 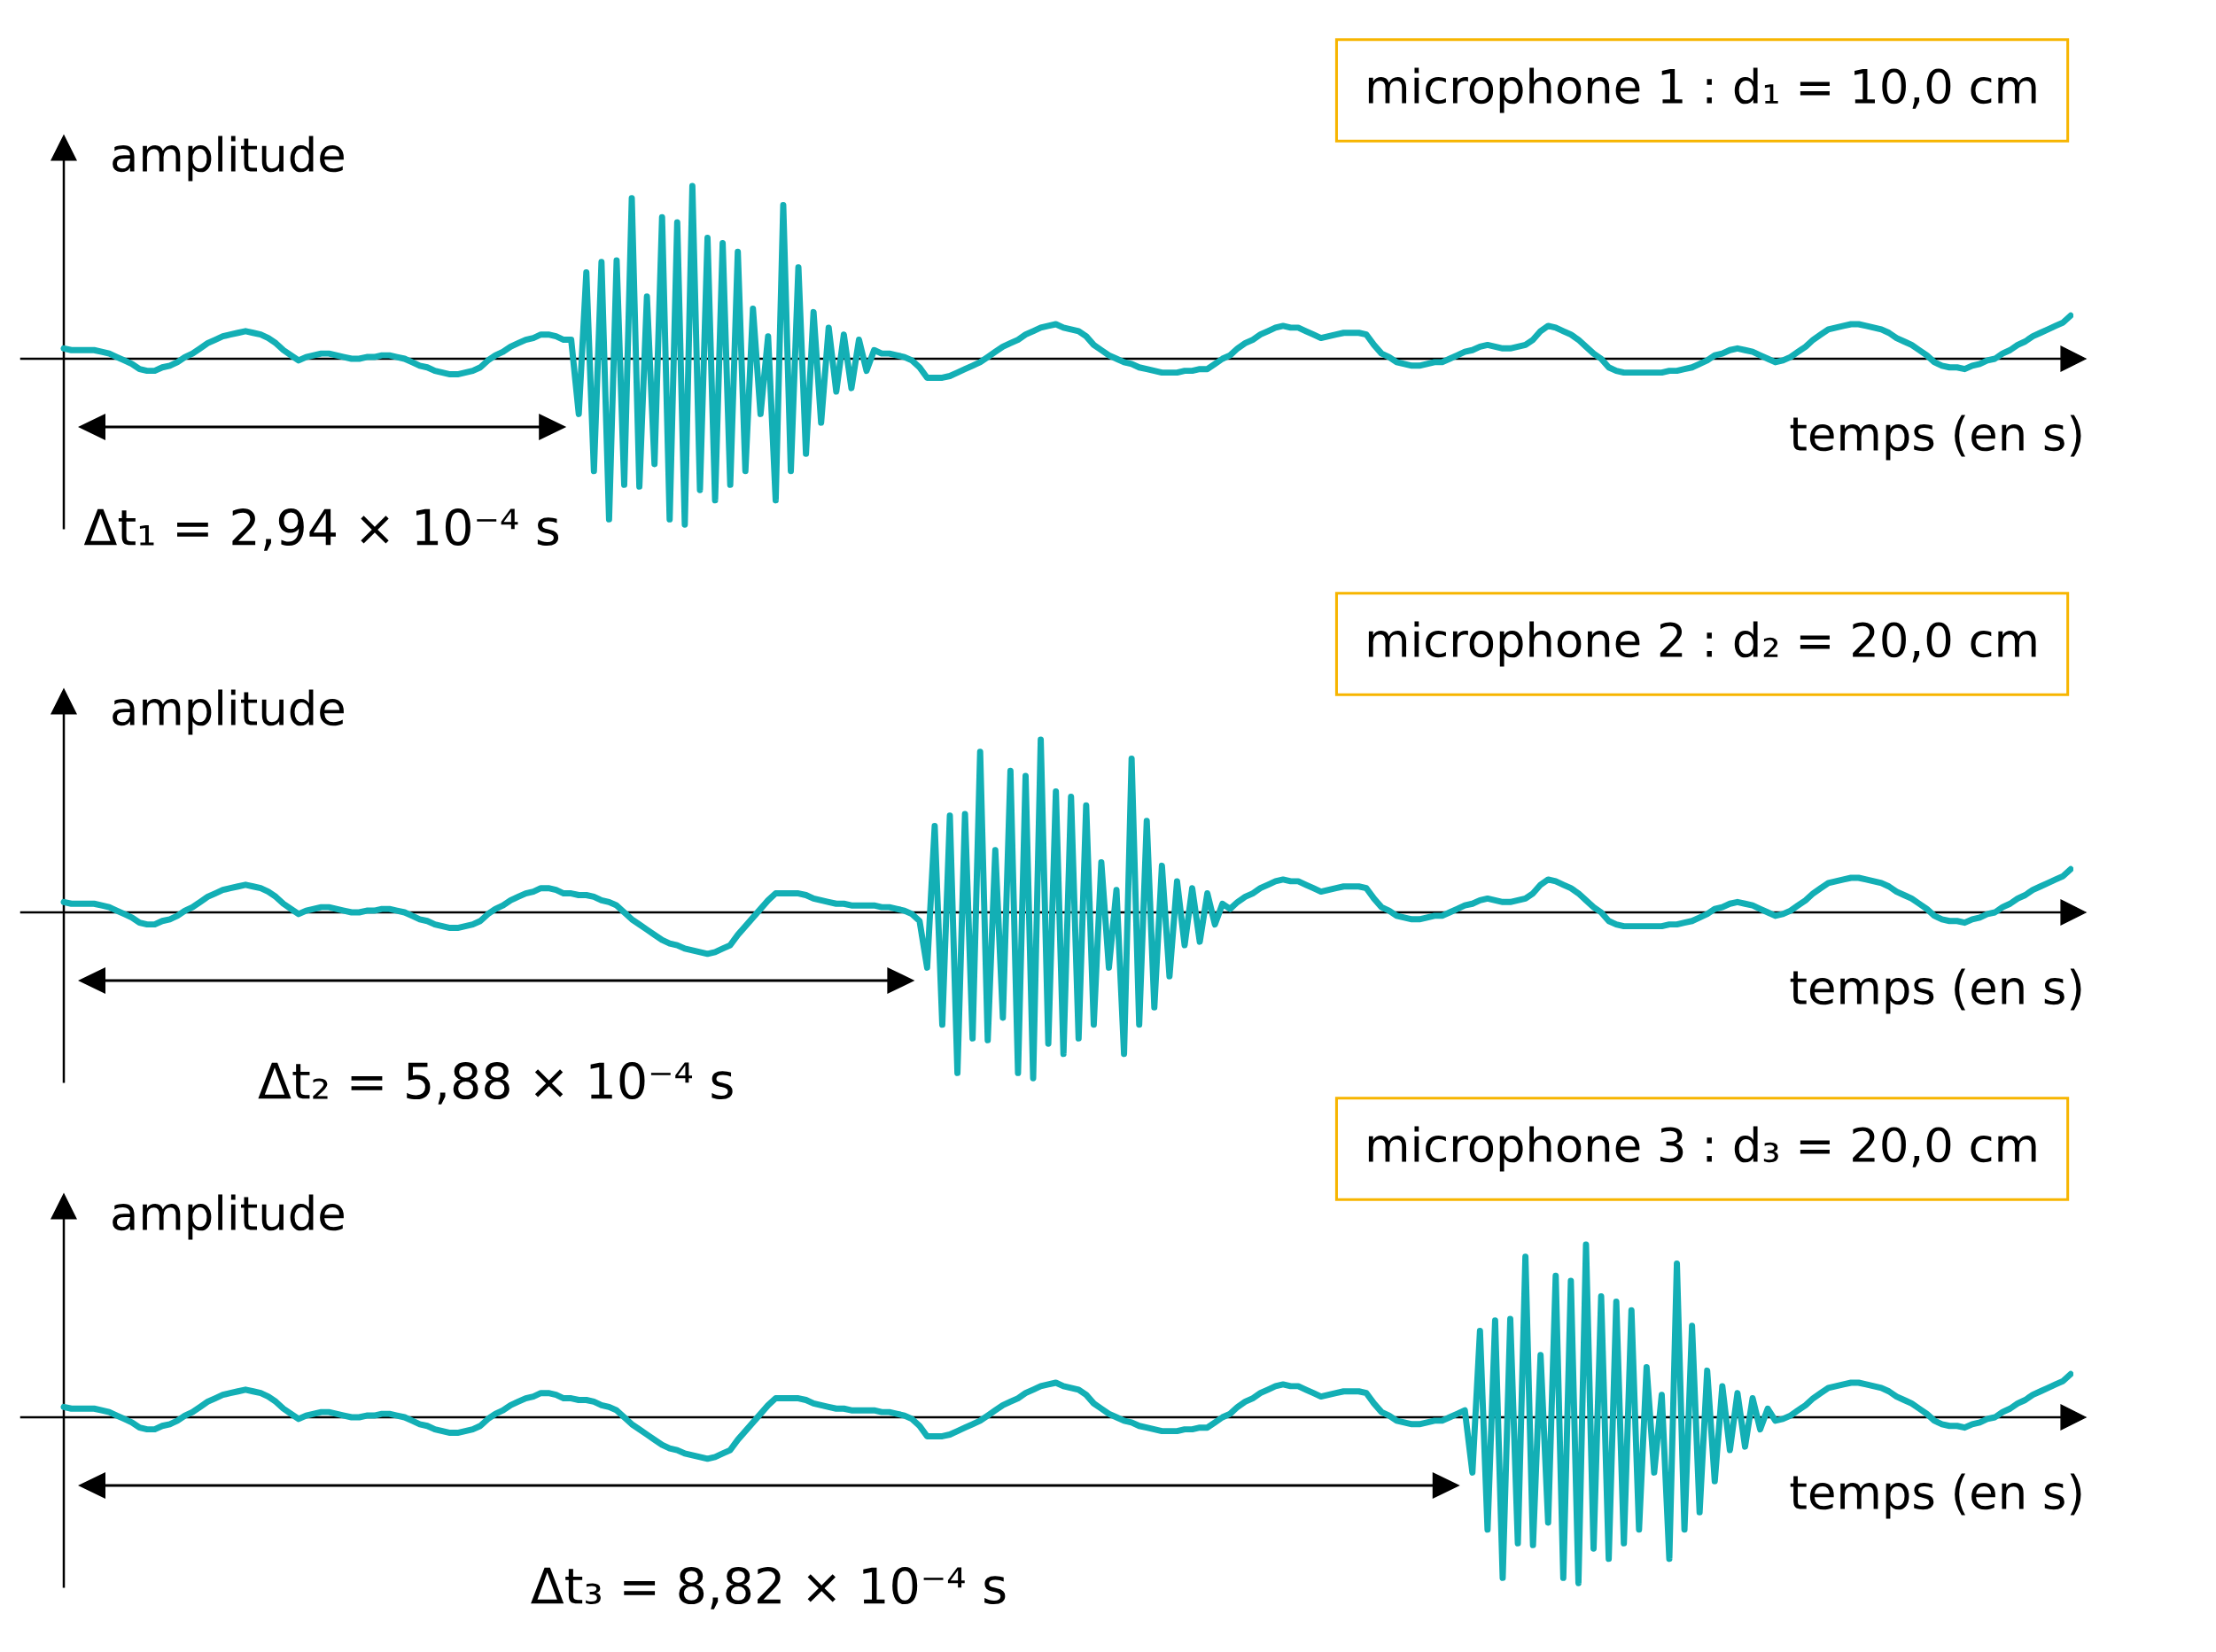 What do you see at coordinates (1702, 90) in the screenshot?
I see `chart-title: microphone 1 : d₁ = 10,0 cm` at bounding box center [1702, 90].